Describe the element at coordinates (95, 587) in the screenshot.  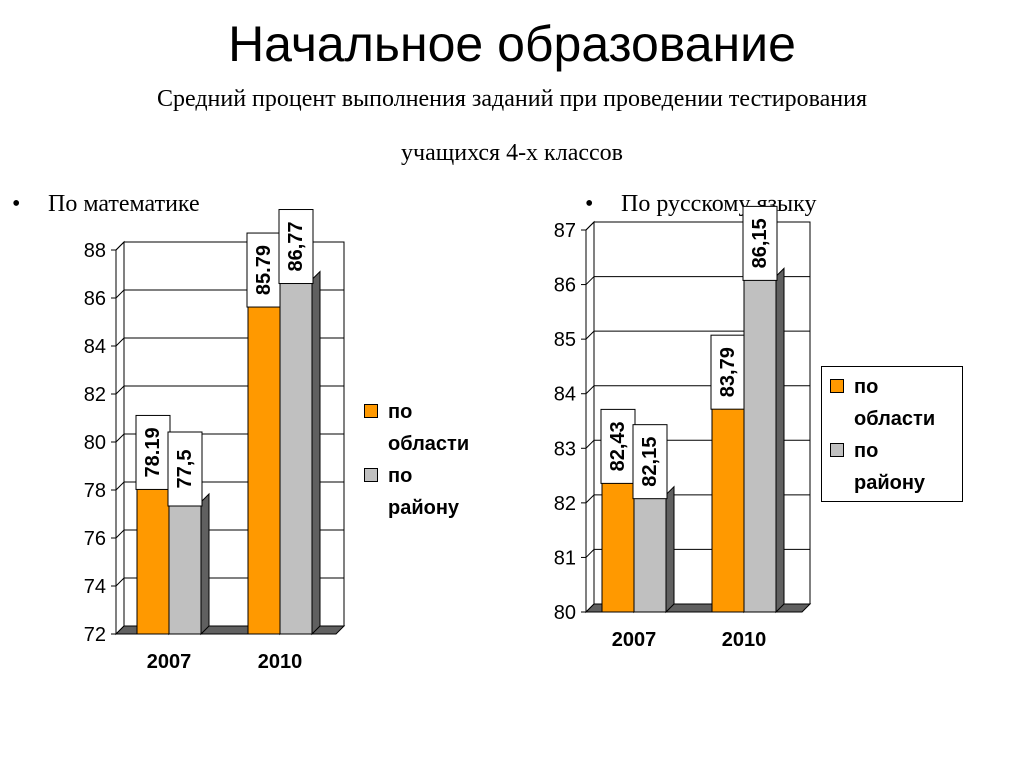
I see `y-tick-label: 74` at that location.